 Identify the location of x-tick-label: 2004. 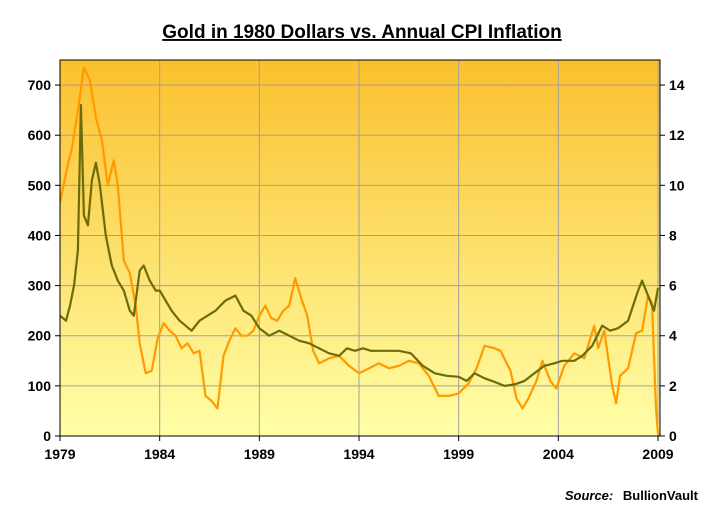
(558, 454).